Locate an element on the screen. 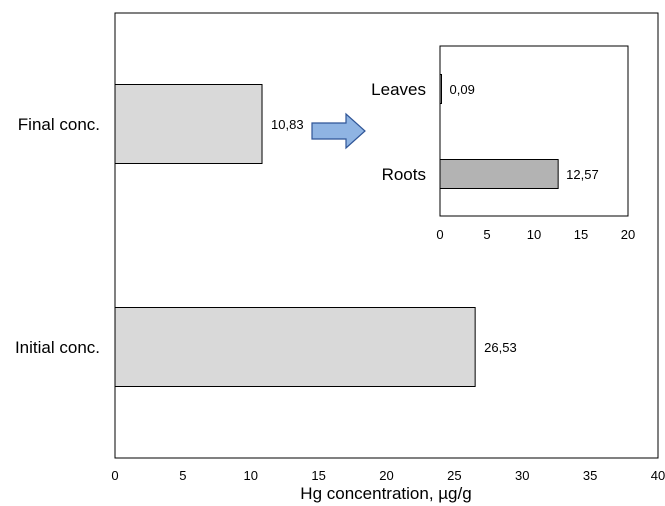 Image resolution: width=665 pixels, height=506 pixels. inset-category-label-roots: Roots is located at coordinates (404, 174).